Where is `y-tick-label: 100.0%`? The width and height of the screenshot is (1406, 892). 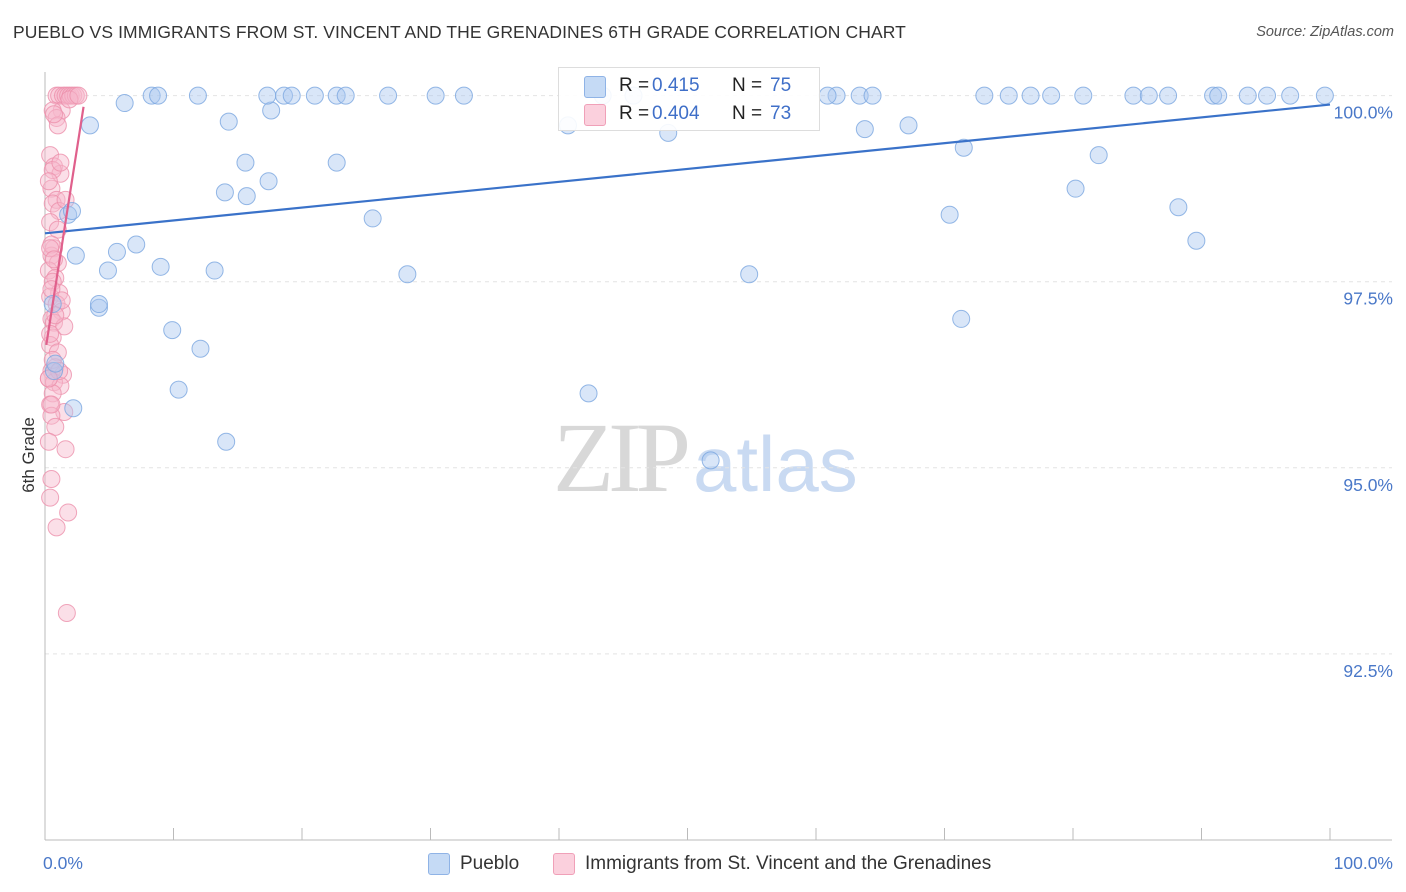 y-tick-label: 100.0% is located at coordinates (1363, 113).